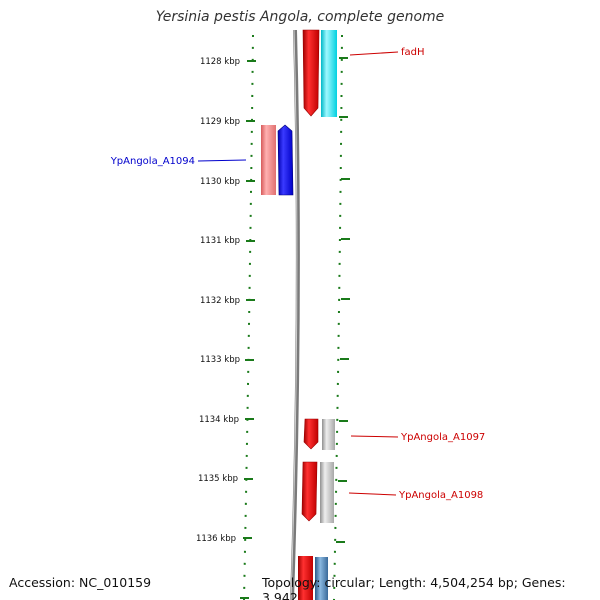 This screenshot has height=600, width=600. I want to click on cds-block-fadh, so click(329, 73).